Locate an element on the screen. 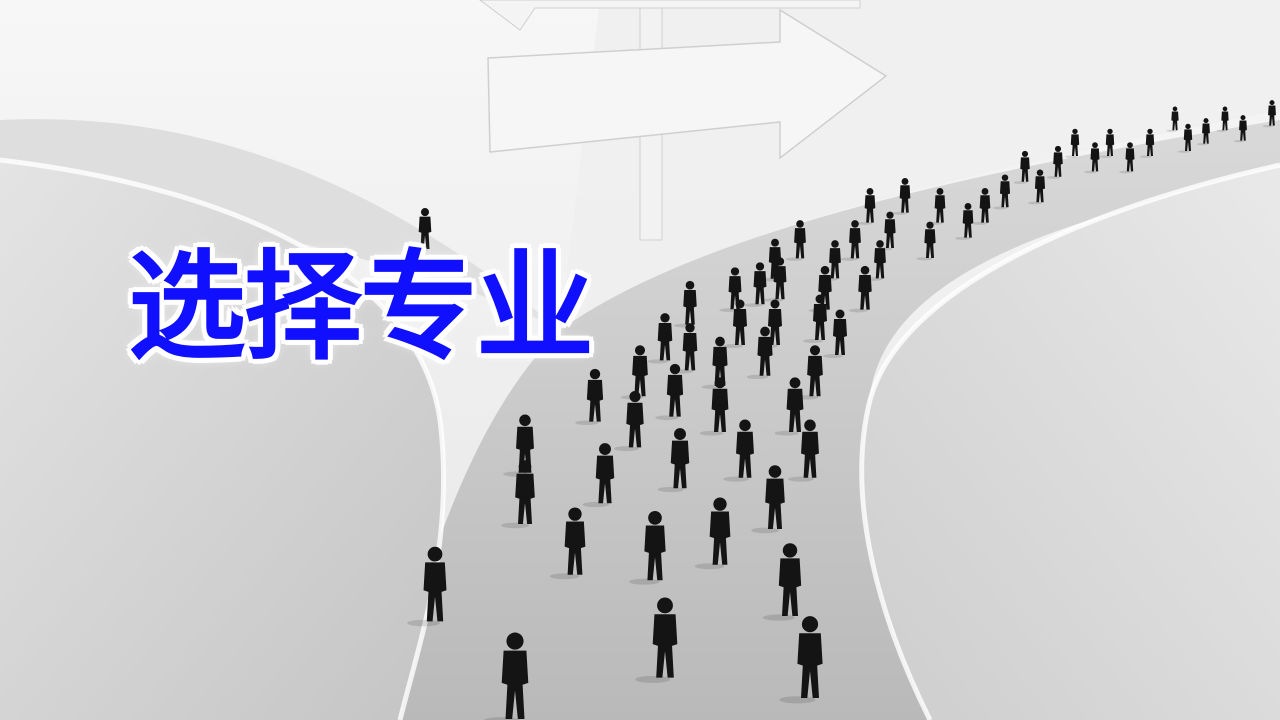 This screenshot has height=720, width=1280. page-title: 选择专业 is located at coordinates (361, 307).